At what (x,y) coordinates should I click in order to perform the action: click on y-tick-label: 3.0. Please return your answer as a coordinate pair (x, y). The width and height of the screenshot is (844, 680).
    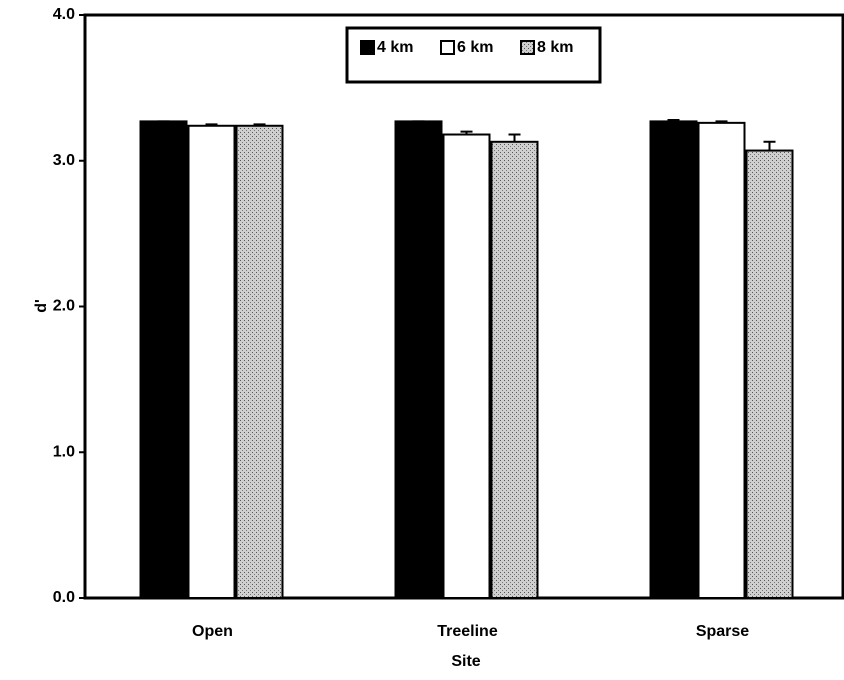
    Looking at the image, I should click on (64, 160).